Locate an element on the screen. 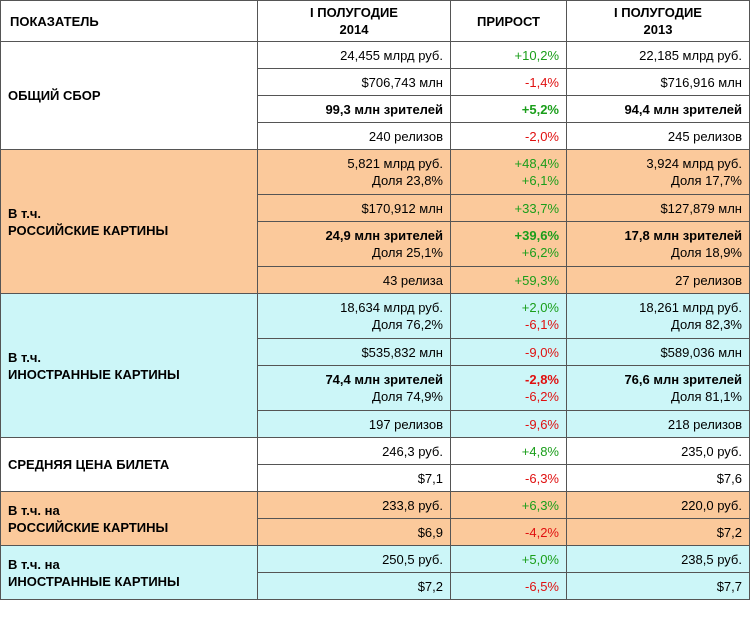 The width and height of the screenshot is (750, 634). value-2014: 24,455 млрд руб. is located at coordinates (354, 55).